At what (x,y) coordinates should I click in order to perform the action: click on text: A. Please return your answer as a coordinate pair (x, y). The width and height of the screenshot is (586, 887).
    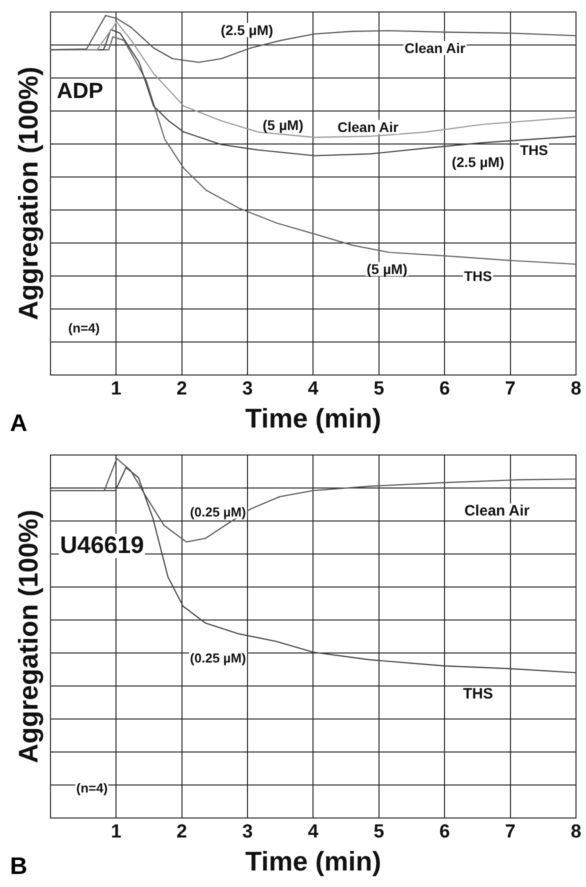
    Looking at the image, I should click on (19, 424).